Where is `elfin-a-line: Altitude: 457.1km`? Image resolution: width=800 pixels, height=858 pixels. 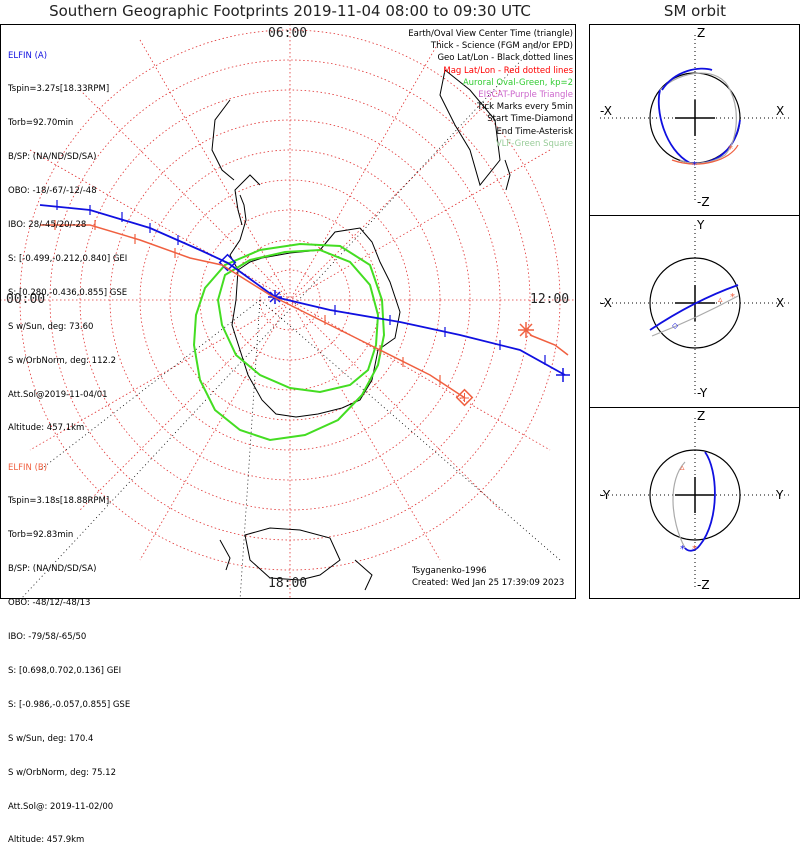
elfin-a-line: Altitude: 457.1km is located at coordinates (46, 428).